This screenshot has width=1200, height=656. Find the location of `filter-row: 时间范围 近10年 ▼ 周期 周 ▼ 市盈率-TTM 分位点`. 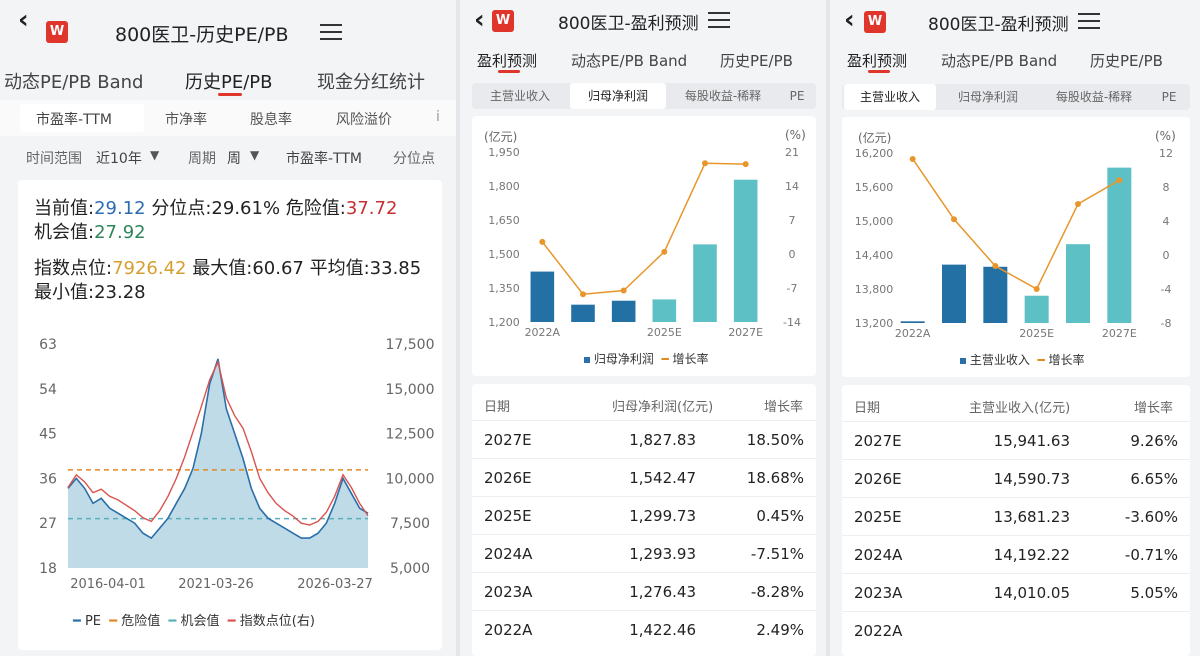

filter-row: 时间范围 近10年 ▼ 周期 周 ▼ 市盈率-TTM 分位点 is located at coordinates (228, 157).